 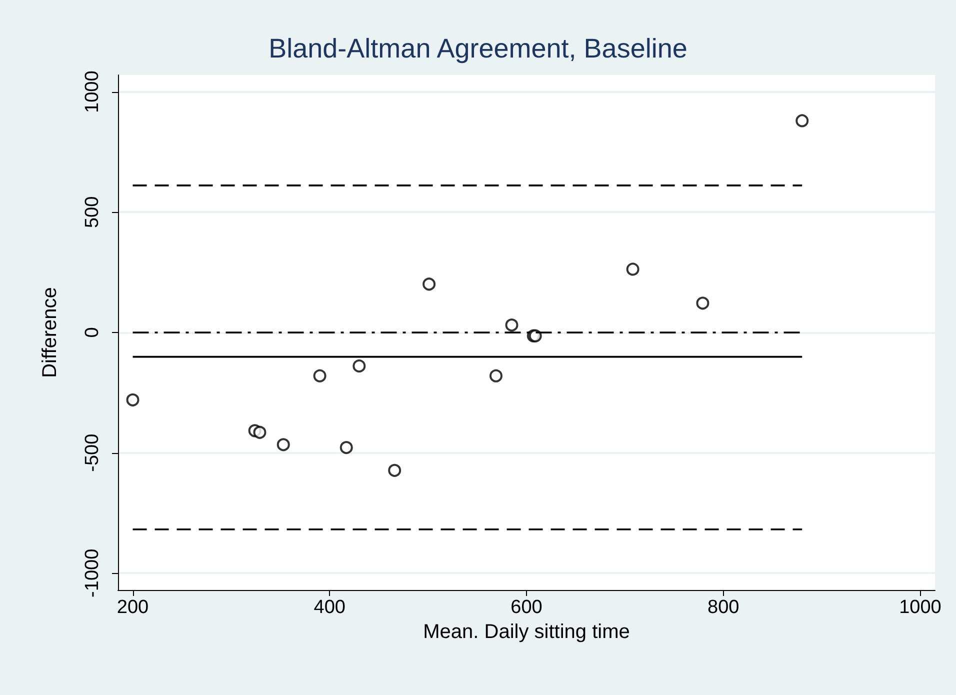 I want to click on chart-title: Bland-Altman Agreement, Baseline, so click(x=478, y=49).